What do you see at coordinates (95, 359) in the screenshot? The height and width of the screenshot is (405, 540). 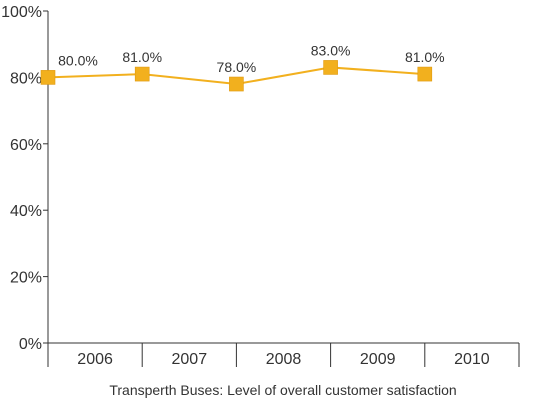 I see `x-tick-label: 2006` at bounding box center [95, 359].